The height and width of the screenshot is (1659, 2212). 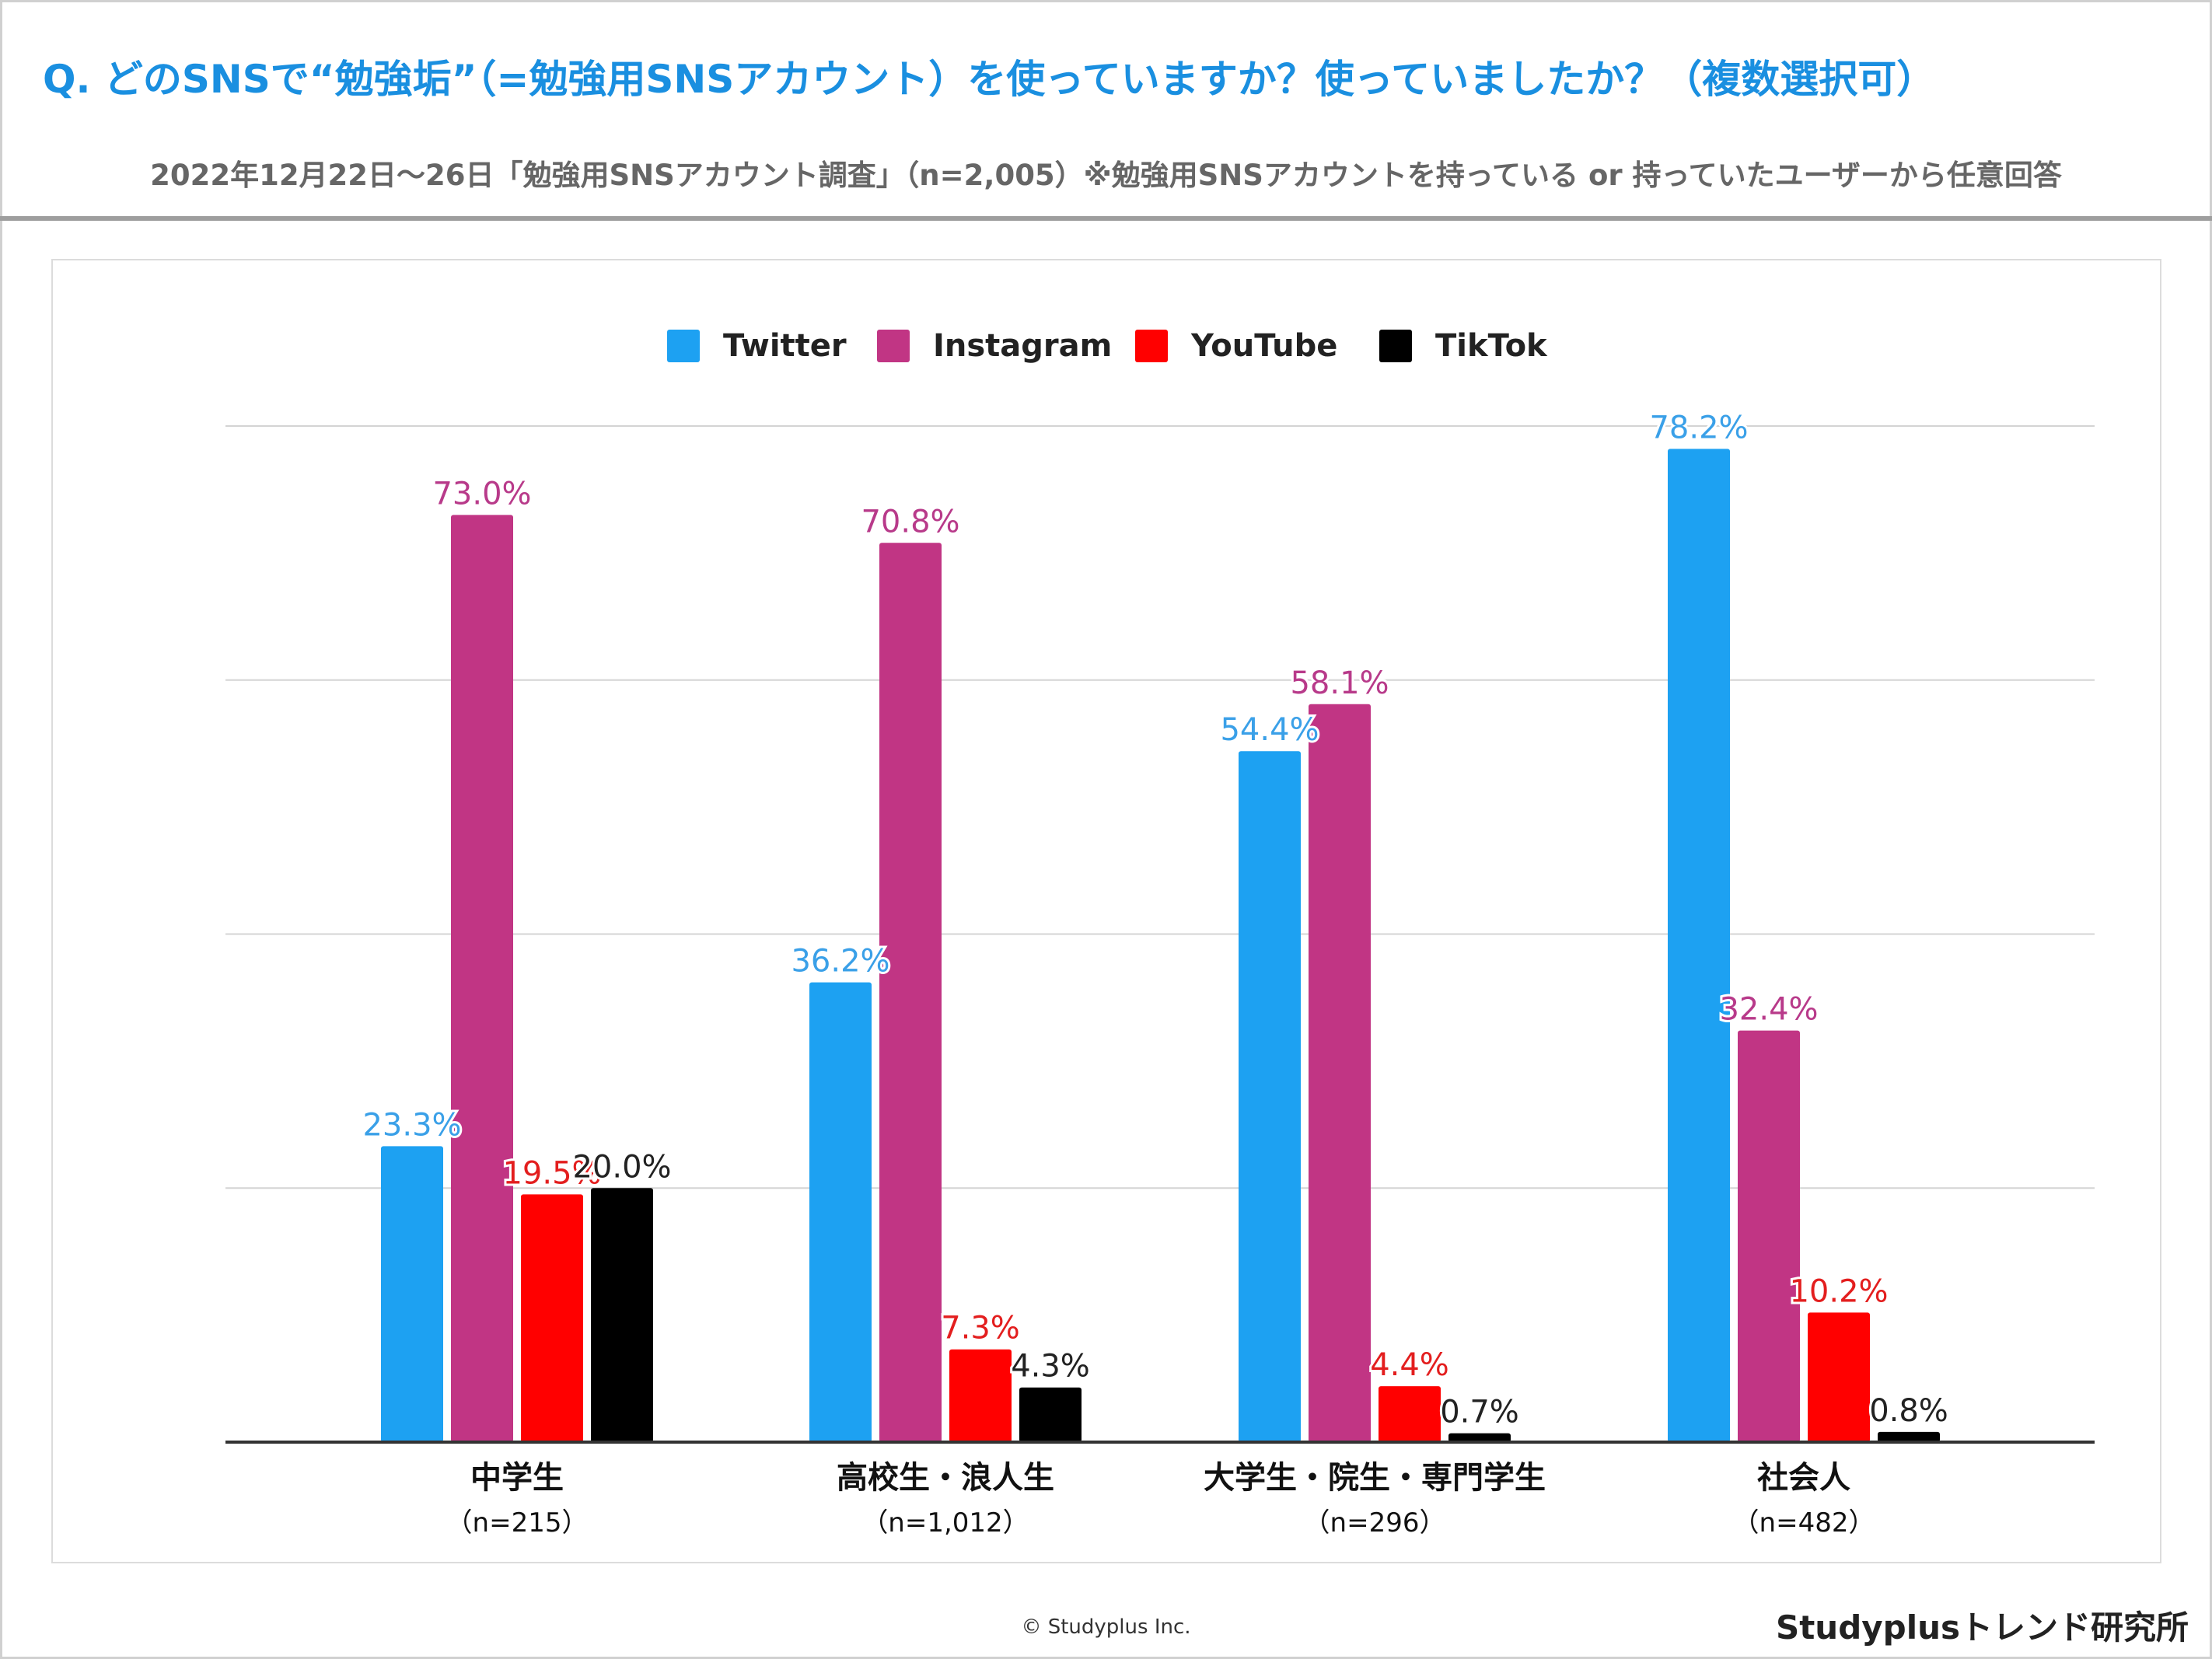 I want to click on x-tick-note-3: （n=296）, so click(x=1375, y=1523).